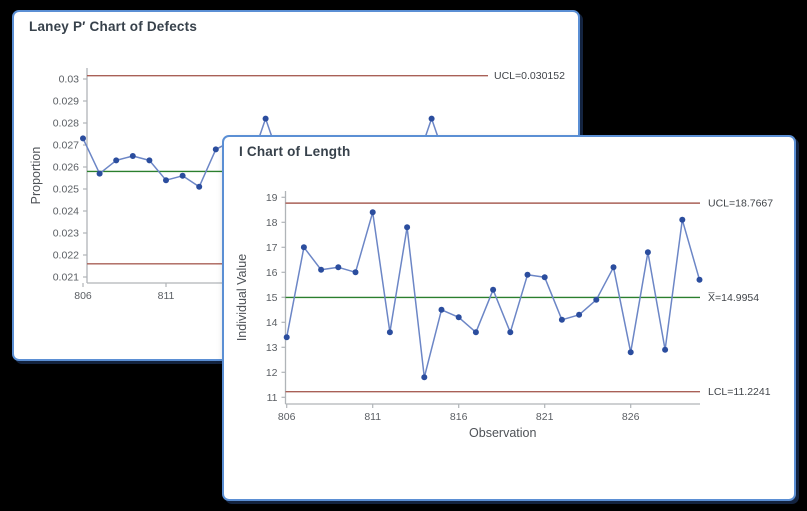 The width and height of the screenshot is (807, 511). Describe the element at coordinates (733, 298) in the screenshot. I see `center-label: X̅=14.9954` at that location.